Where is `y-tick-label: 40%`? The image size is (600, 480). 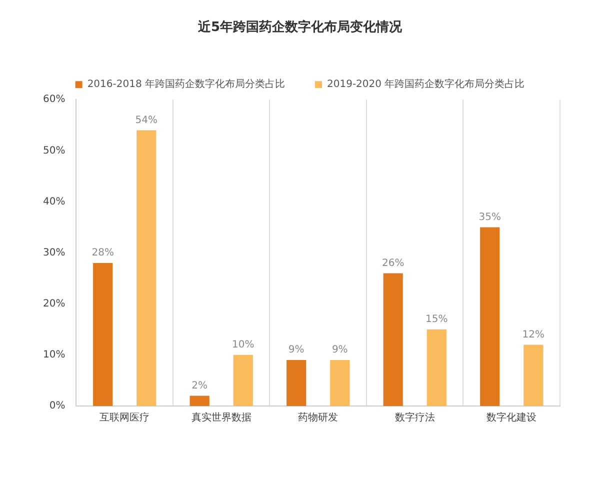
y-tick-label: 40% is located at coordinates (54, 202).